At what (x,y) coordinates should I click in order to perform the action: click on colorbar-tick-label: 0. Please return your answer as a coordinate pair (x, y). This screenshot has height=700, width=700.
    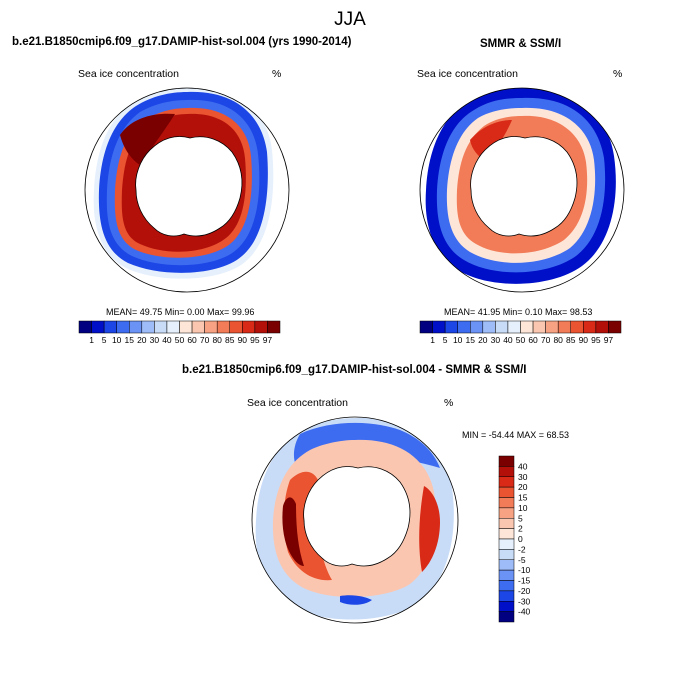
    Looking at the image, I should click on (520, 539).